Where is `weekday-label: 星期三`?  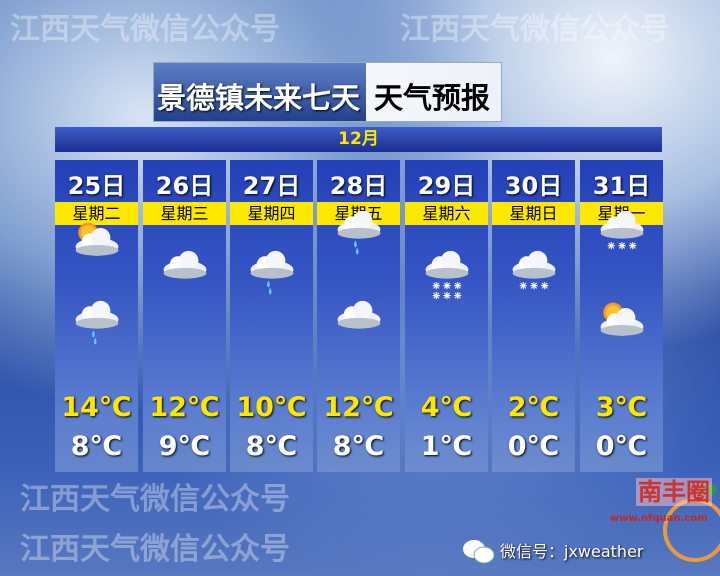 weekday-label: 星期三 is located at coordinates (184, 213).